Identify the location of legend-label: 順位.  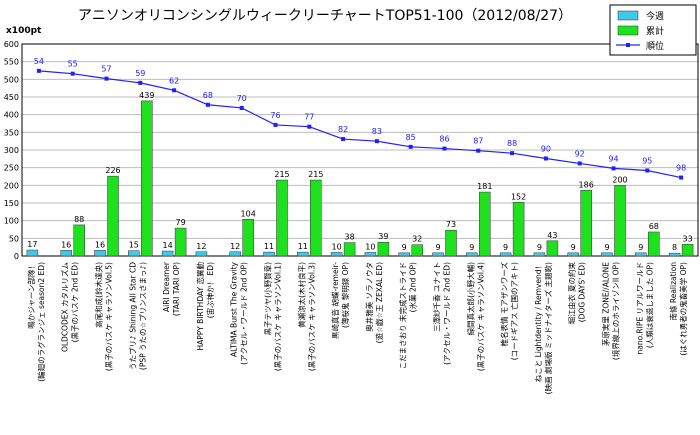
(655, 46).